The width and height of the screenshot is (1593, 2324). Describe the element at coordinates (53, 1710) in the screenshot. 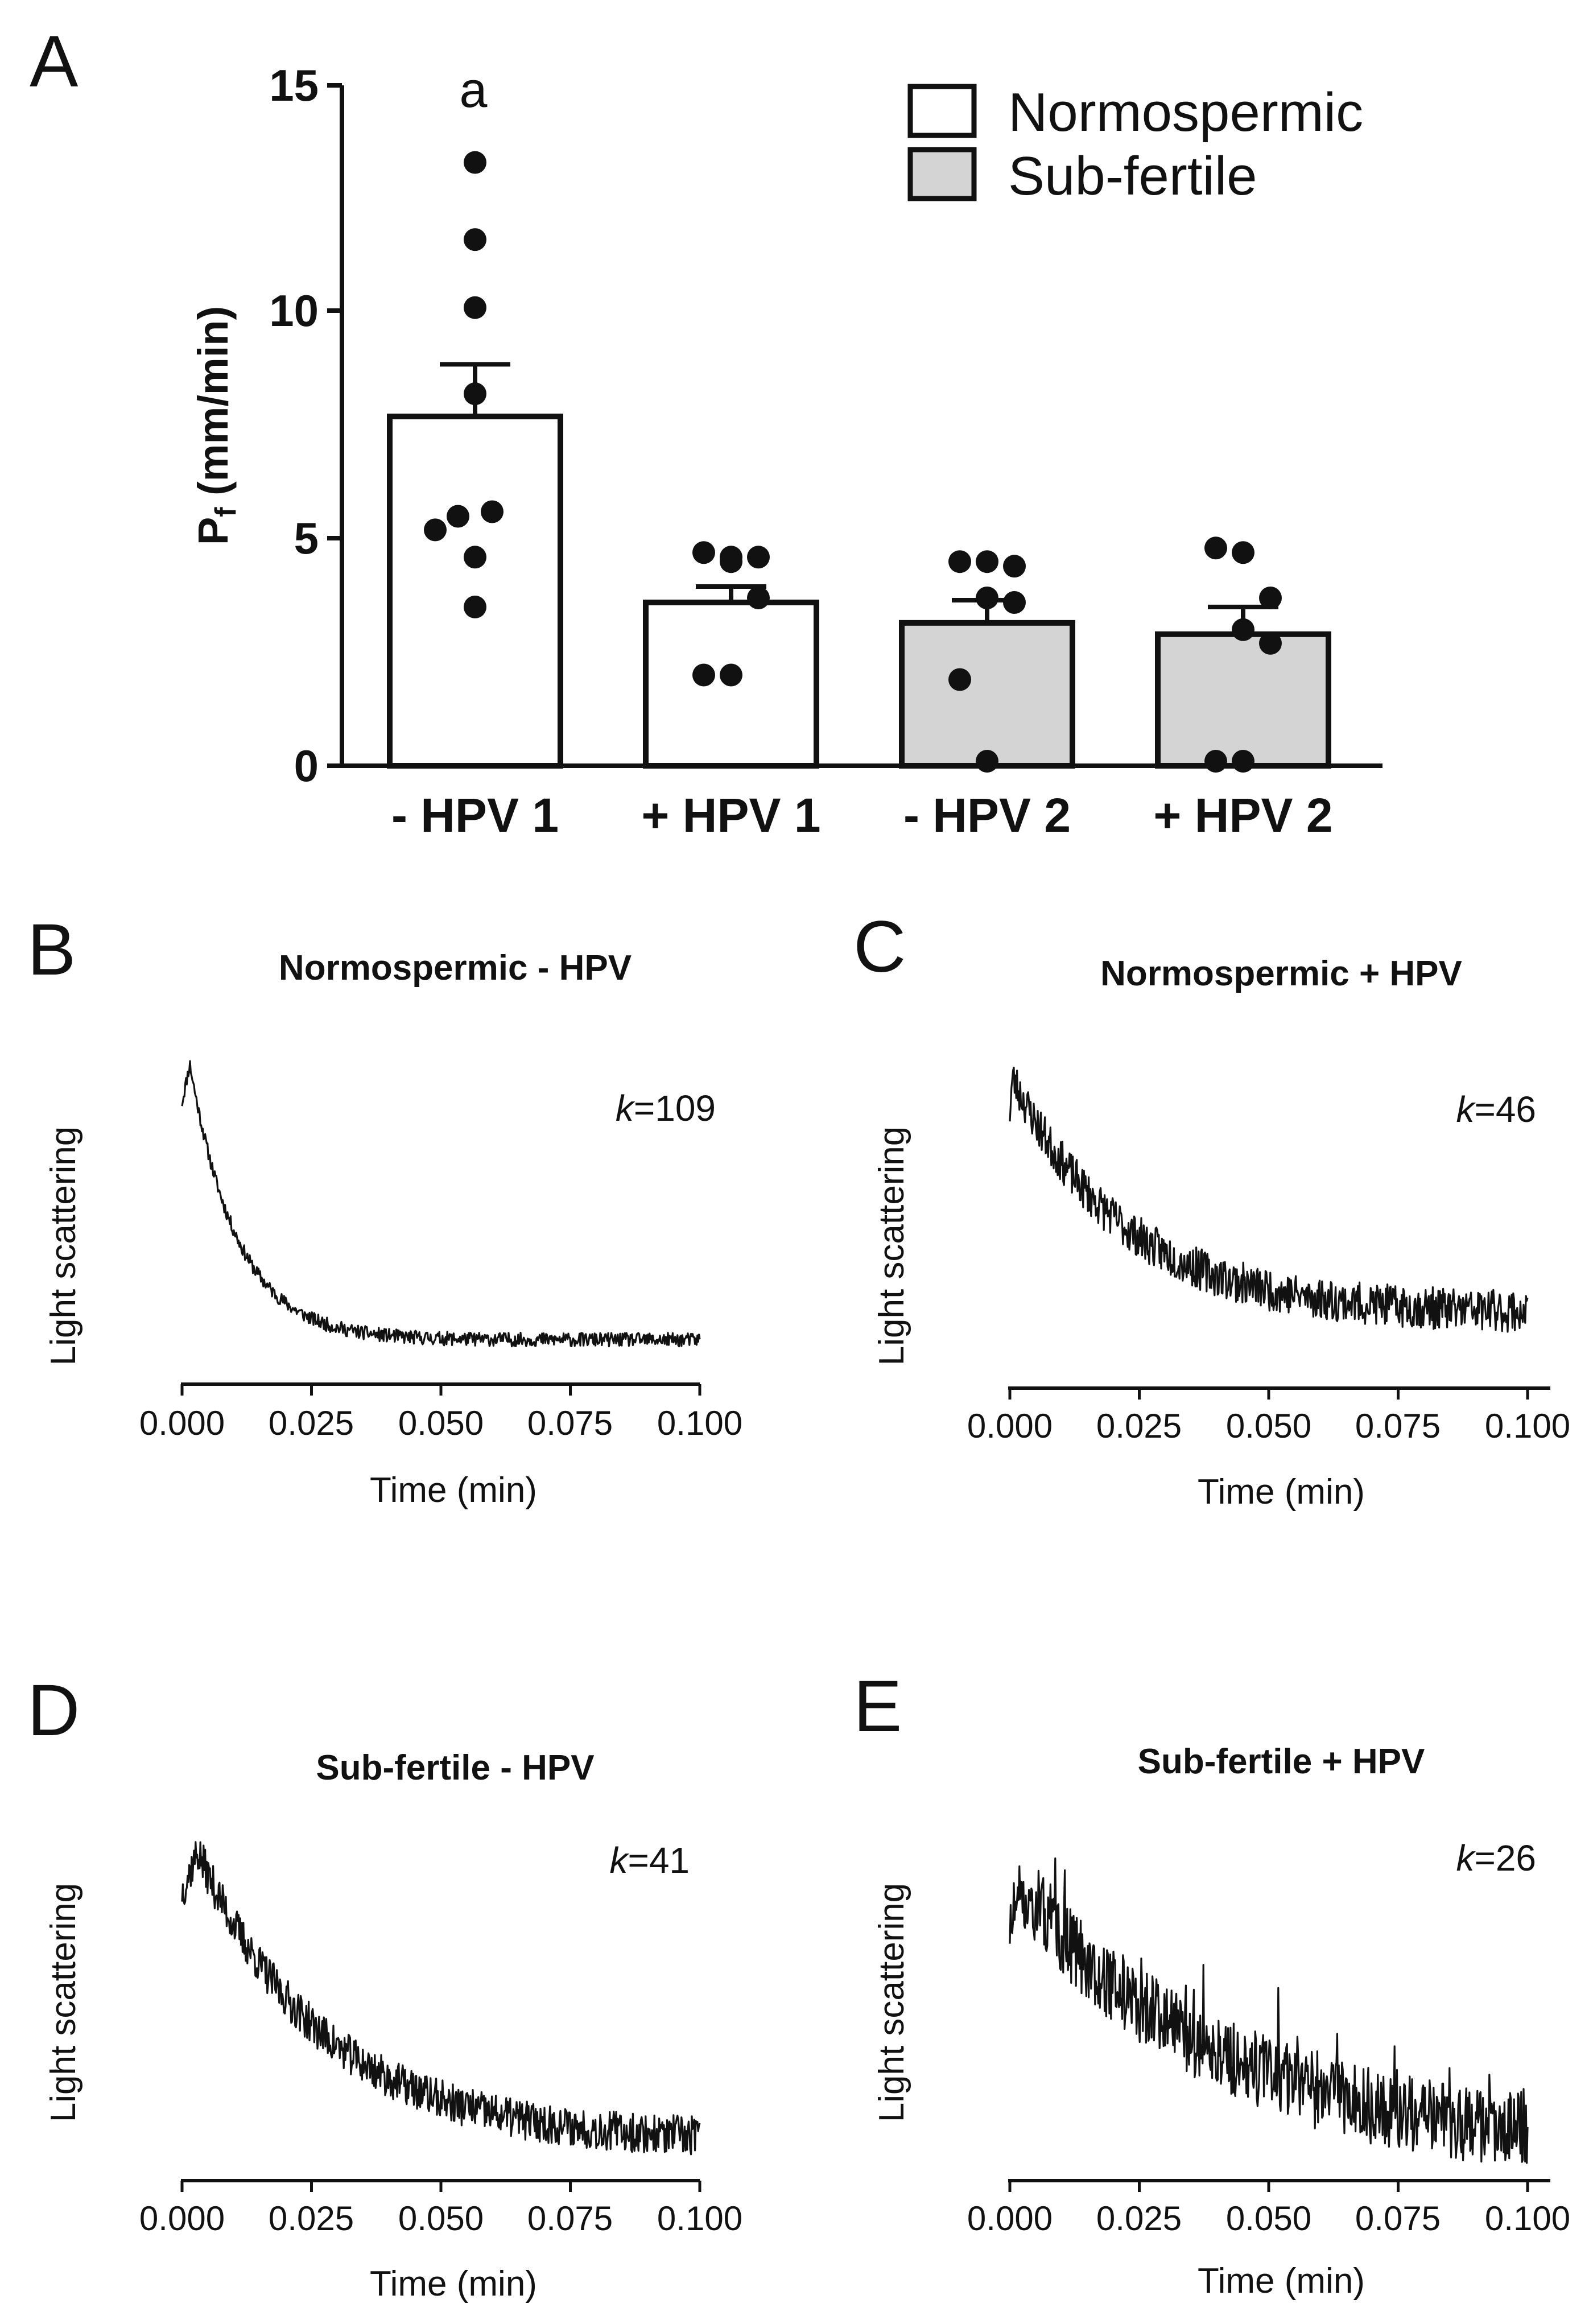

I see `panel-letter-d: D` at that location.